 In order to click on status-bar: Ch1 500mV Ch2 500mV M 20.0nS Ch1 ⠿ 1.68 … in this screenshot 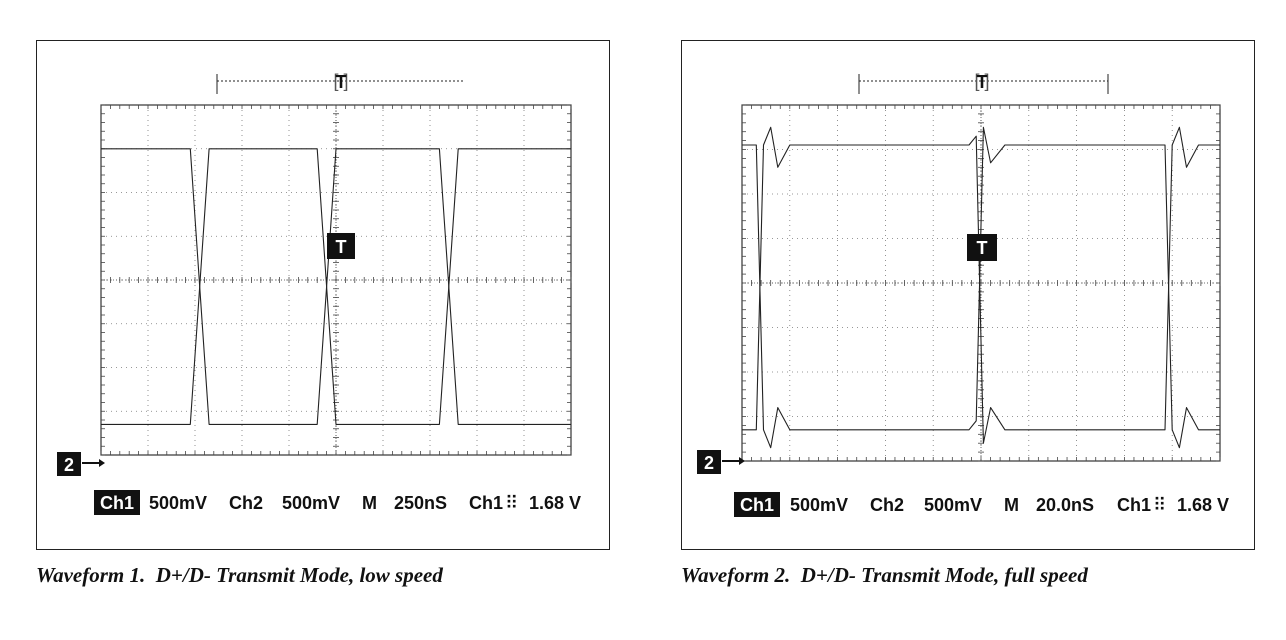, I will do `click(981, 504)`.